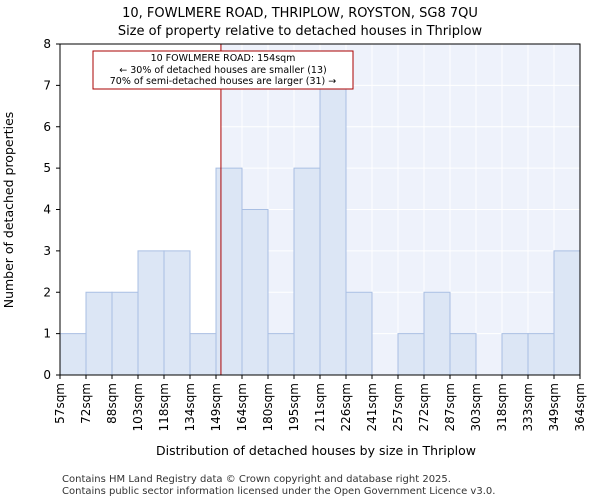  Describe the element at coordinates (112, 403) in the screenshot. I see `x-tick-label: 88sqm` at that location.